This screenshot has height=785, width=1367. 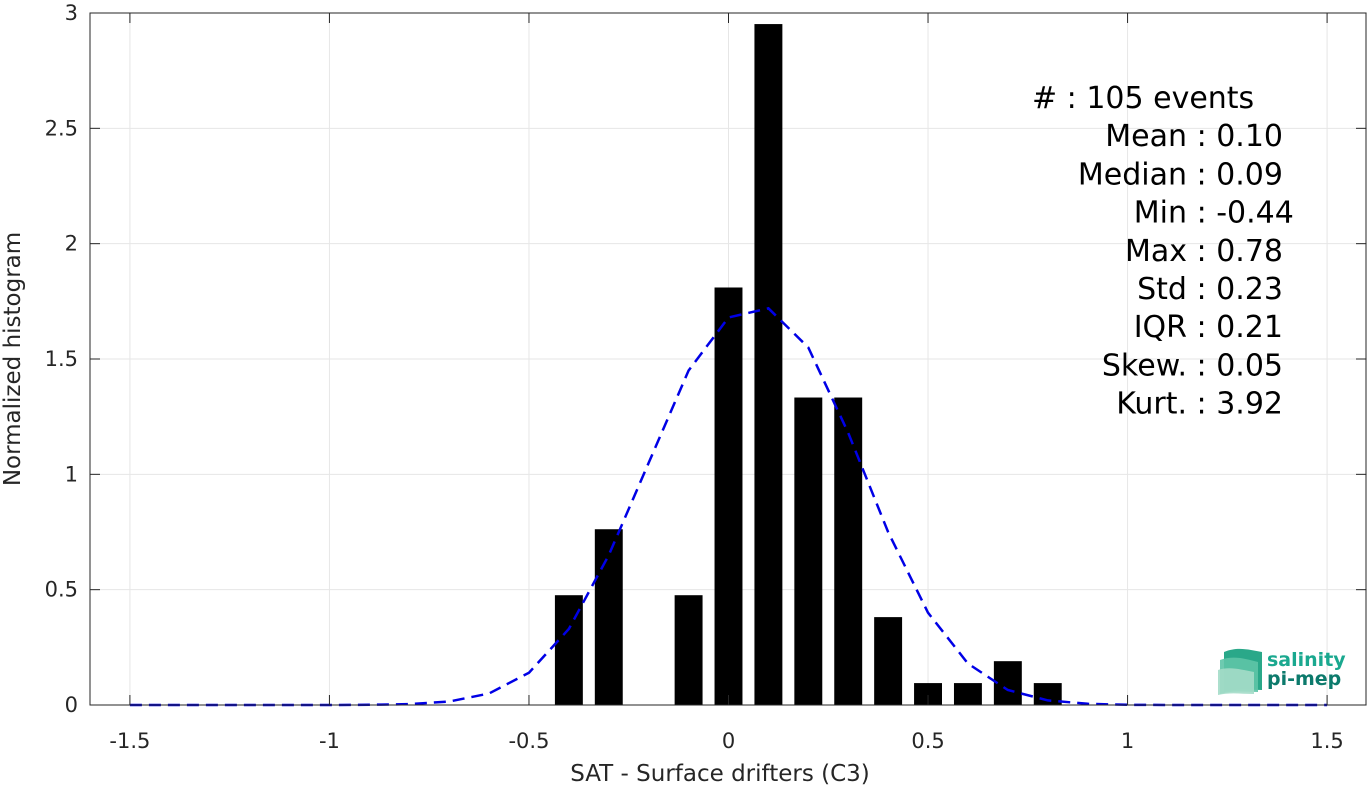 I want to click on stats-line: Max : 0.78, so click(x=1204, y=251).